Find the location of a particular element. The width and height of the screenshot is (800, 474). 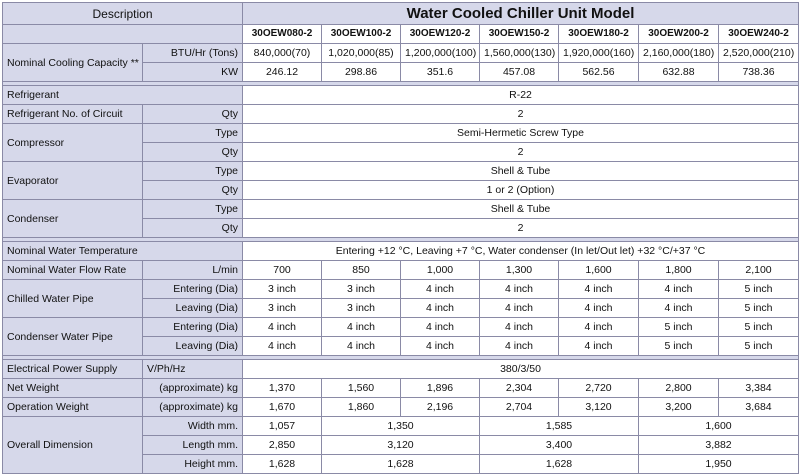

table-cell: 3,882 is located at coordinates (718, 445).